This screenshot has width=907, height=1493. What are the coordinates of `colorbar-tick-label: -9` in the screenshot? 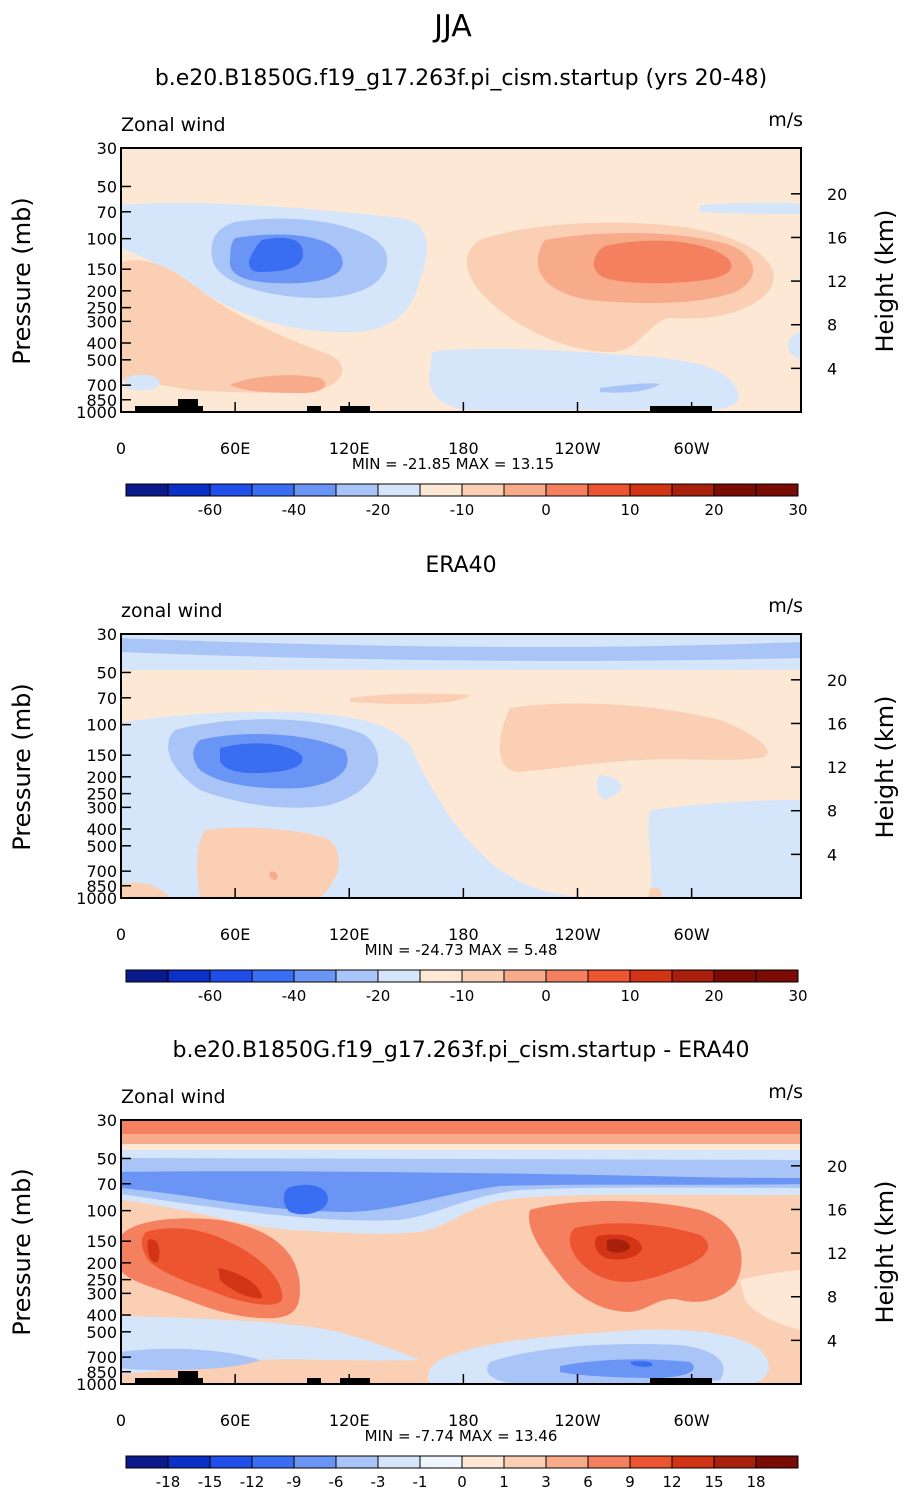 It's located at (294, 1482).